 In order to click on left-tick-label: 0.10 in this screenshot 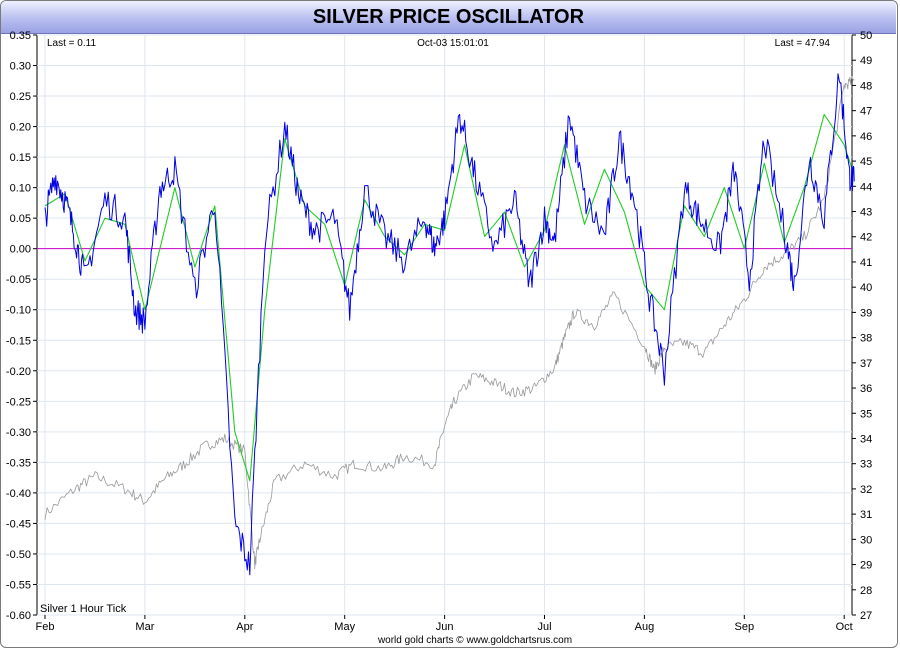, I will do `click(20, 189)`.